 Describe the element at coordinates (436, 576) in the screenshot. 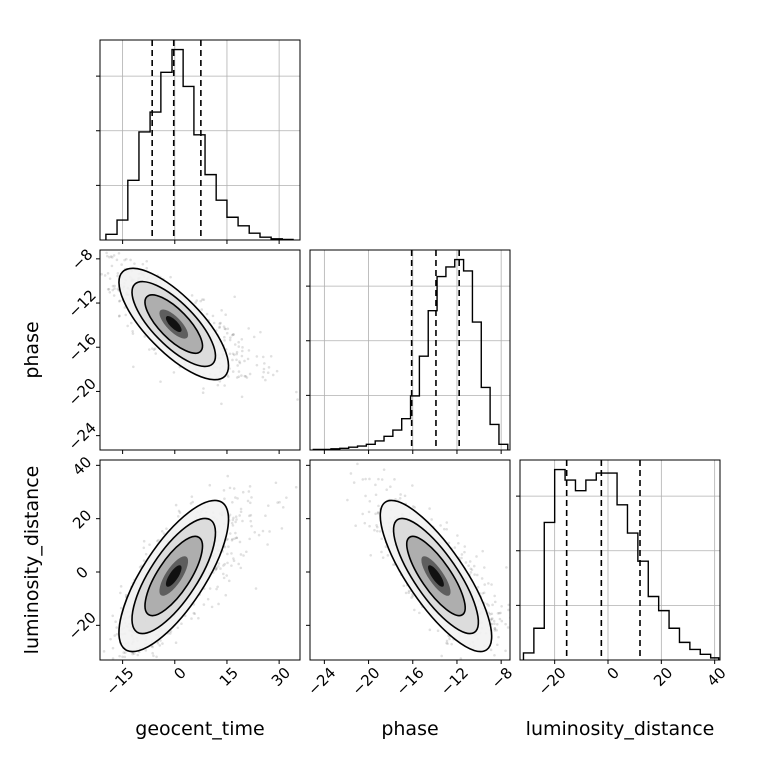

I see `density-peak` at that location.